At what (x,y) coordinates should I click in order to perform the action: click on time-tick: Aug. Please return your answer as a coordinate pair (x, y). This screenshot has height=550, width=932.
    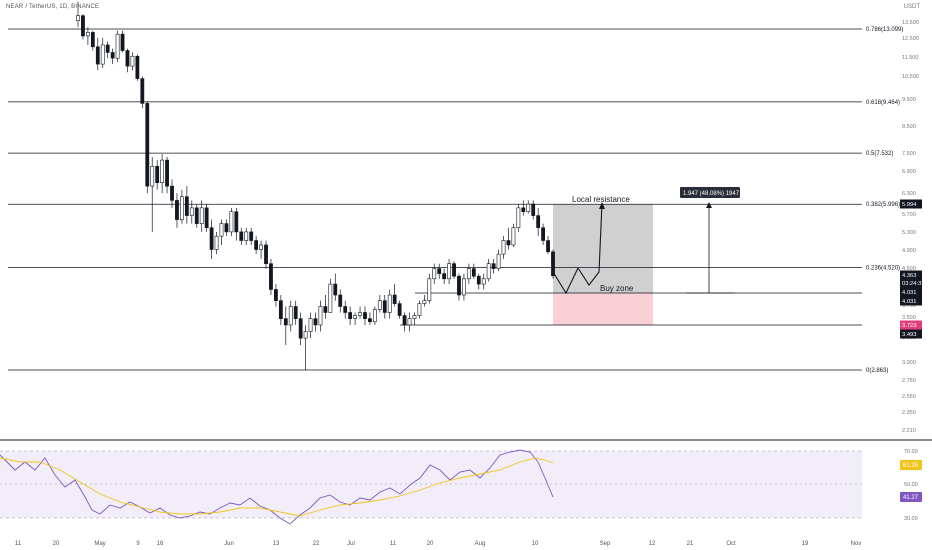
    Looking at the image, I should click on (480, 544).